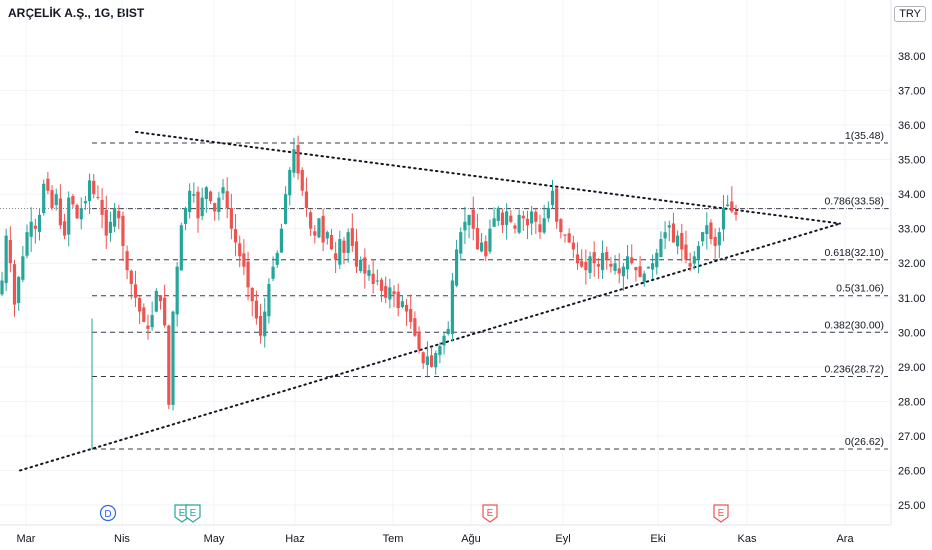 This screenshot has height=550, width=932. What do you see at coordinates (471, 539) in the screenshot?
I see `time-tick-label: Ağu` at bounding box center [471, 539].